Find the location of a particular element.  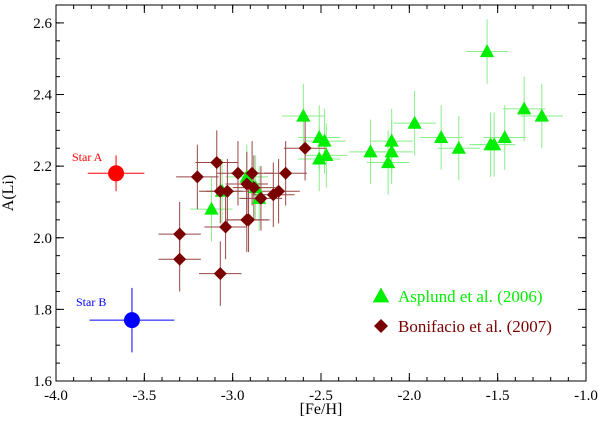

star-a-label: Star A is located at coordinates (87, 157).